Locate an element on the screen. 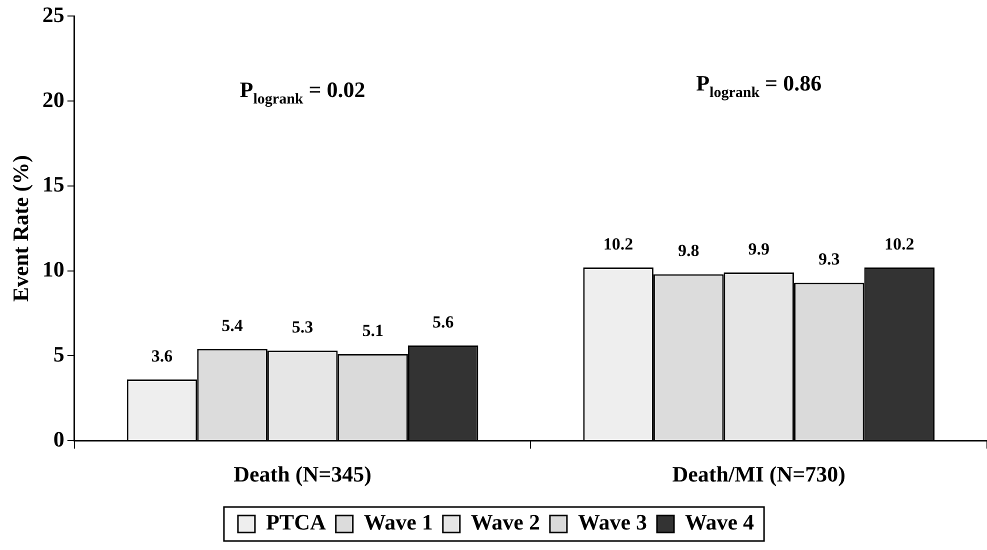 This screenshot has width=987, height=550. y-tick-label: 5 is located at coordinates (58, 353).